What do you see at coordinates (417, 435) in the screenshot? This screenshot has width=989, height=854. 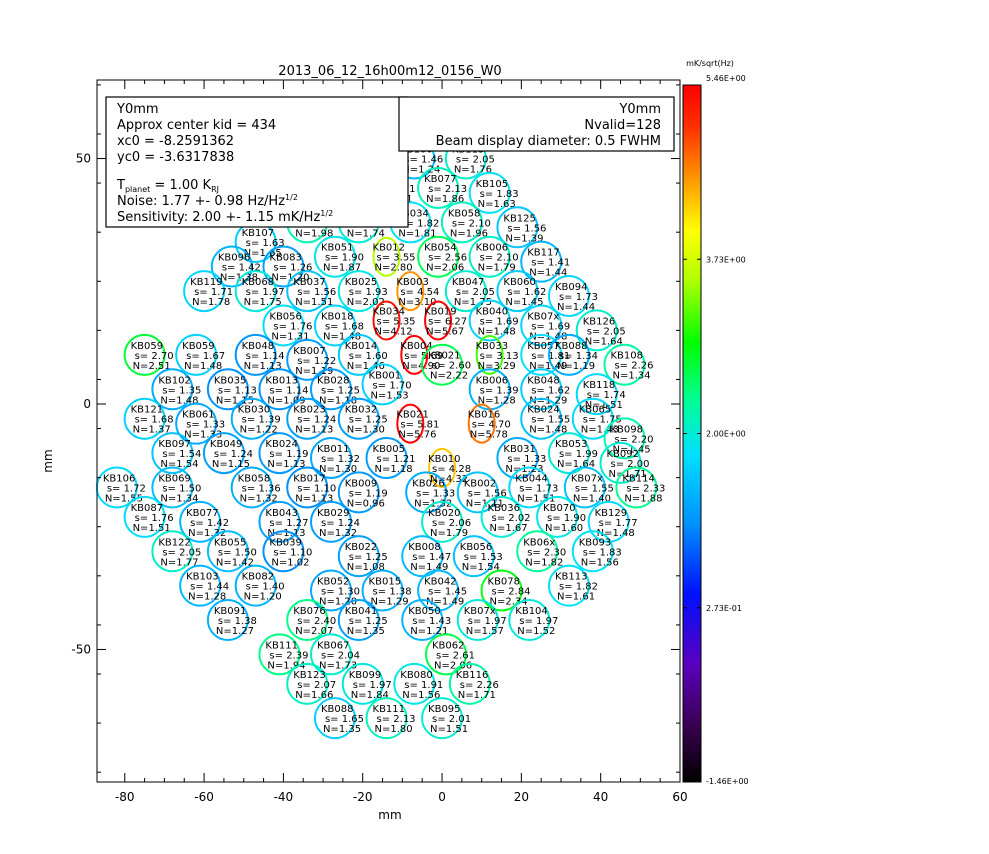 I see `beam-n-label: N=5.76` at bounding box center [417, 435].